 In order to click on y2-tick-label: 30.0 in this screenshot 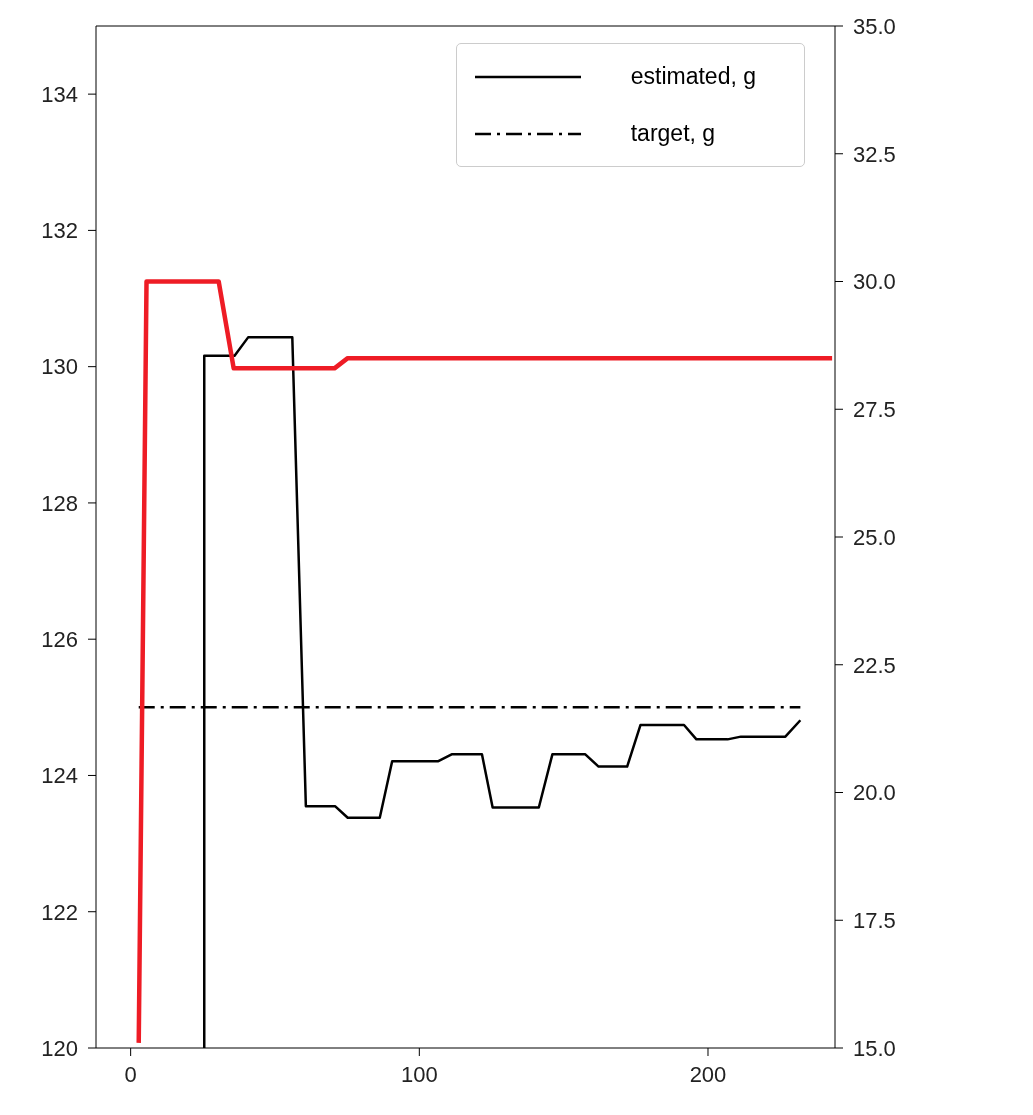, I will do `click(874, 282)`.